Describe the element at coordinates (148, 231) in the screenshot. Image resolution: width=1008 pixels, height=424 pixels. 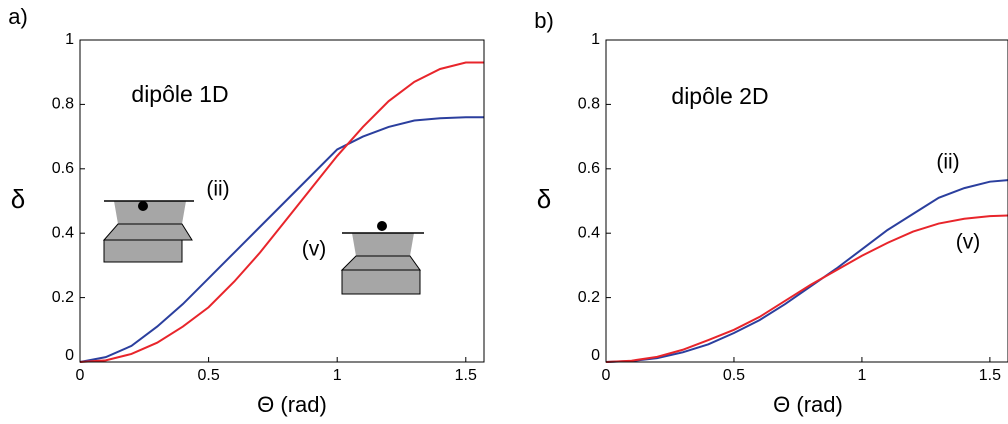
I see `icon-setup-ii` at that location.